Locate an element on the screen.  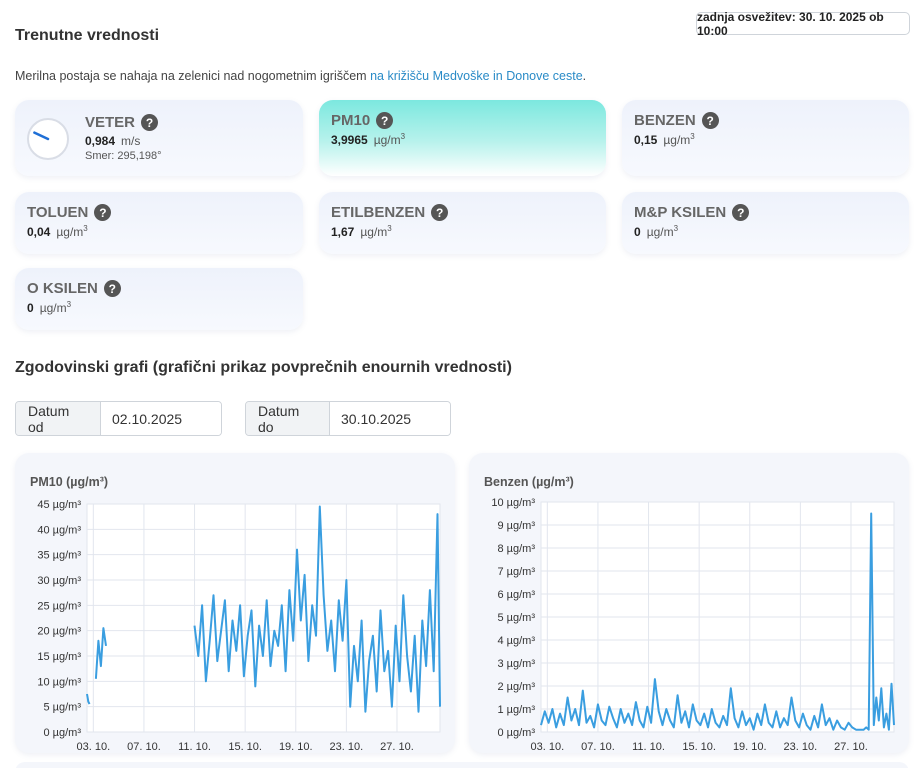
y-tick-label: 8 µg/m³ is located at coordinates (516, 549).